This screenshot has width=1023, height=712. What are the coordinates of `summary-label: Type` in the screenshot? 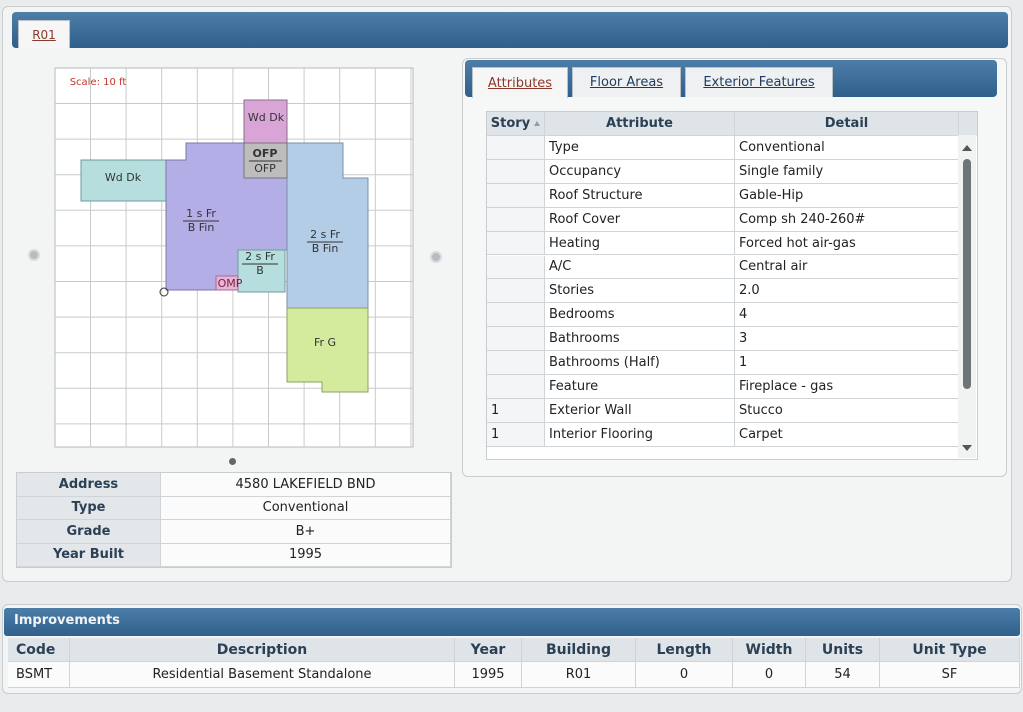 It's located at (89, 508).